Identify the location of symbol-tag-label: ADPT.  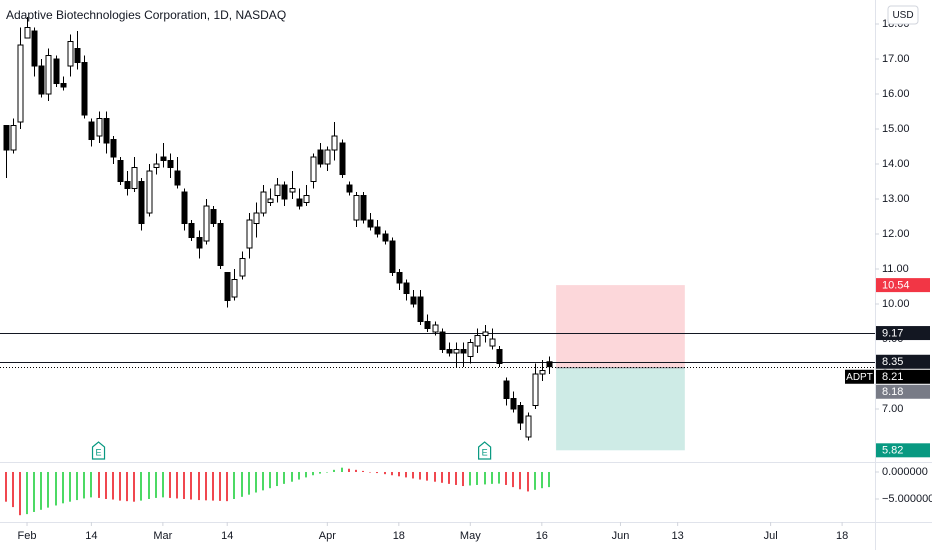
(859, 377).